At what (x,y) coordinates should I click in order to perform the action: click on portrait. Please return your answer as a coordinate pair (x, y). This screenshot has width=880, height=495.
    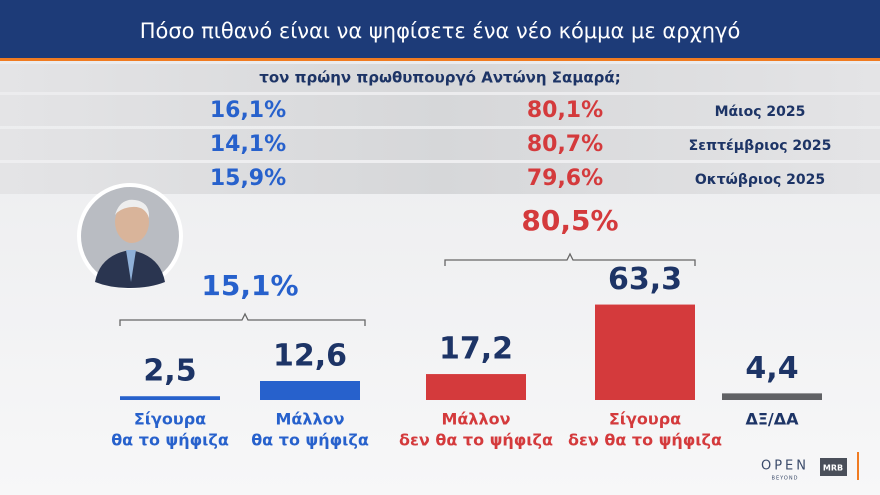
    Looking at the image, I should click on (130, 236).